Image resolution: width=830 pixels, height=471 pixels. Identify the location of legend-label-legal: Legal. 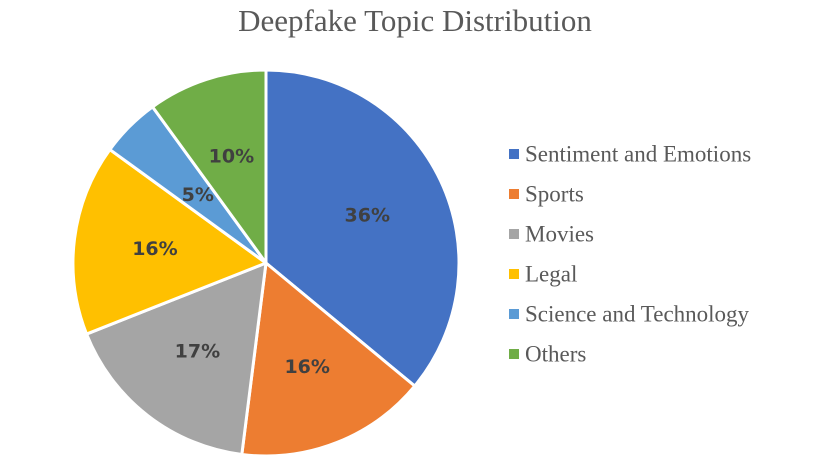
(551, 274).